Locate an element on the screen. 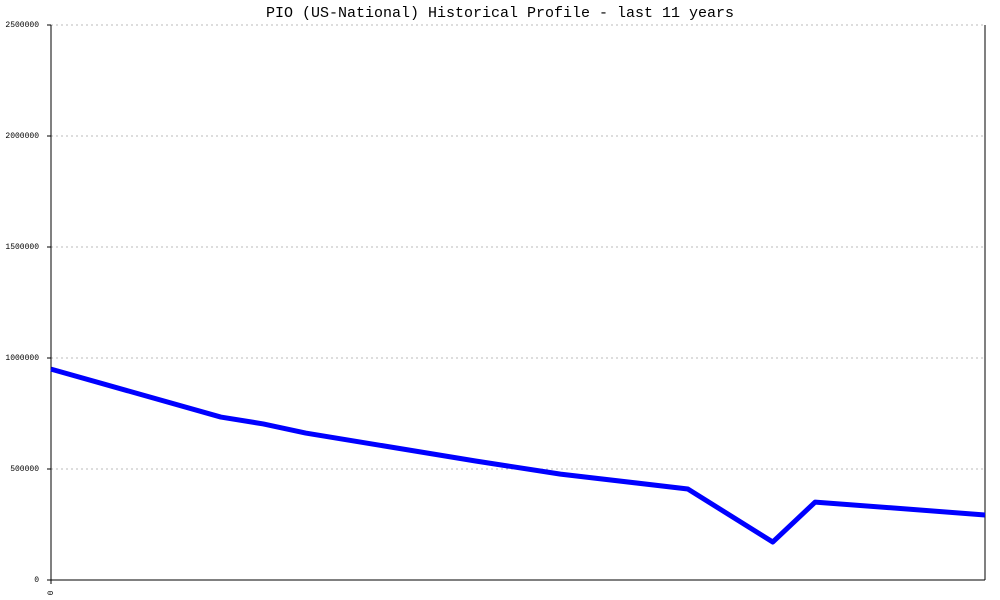 The width and height of the screenshot is (1000, 600). y-tick-label: 1500000 is located at coordinates (22, 247).